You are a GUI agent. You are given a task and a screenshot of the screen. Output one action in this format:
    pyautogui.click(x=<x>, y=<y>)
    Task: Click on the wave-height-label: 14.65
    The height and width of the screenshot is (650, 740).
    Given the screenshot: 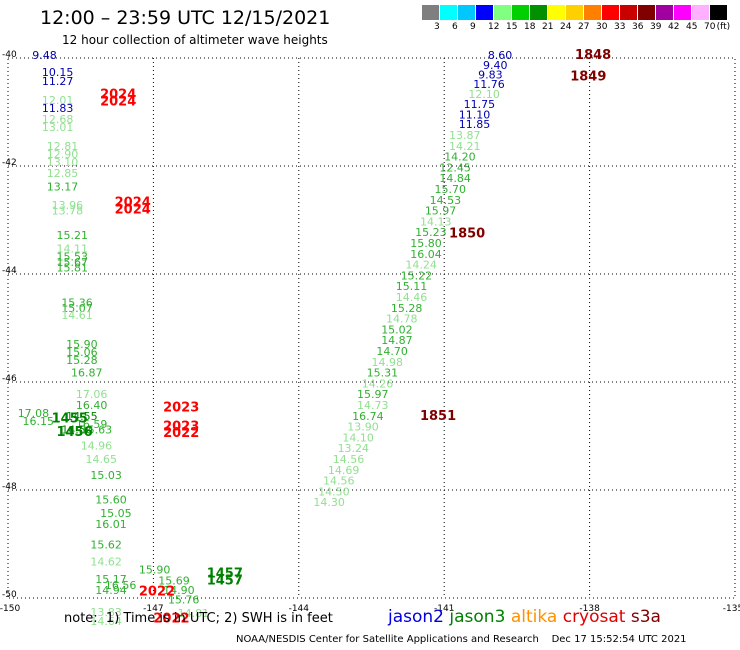 What is the action you would take?
    pyautogui.click(x=102, y=459)
    